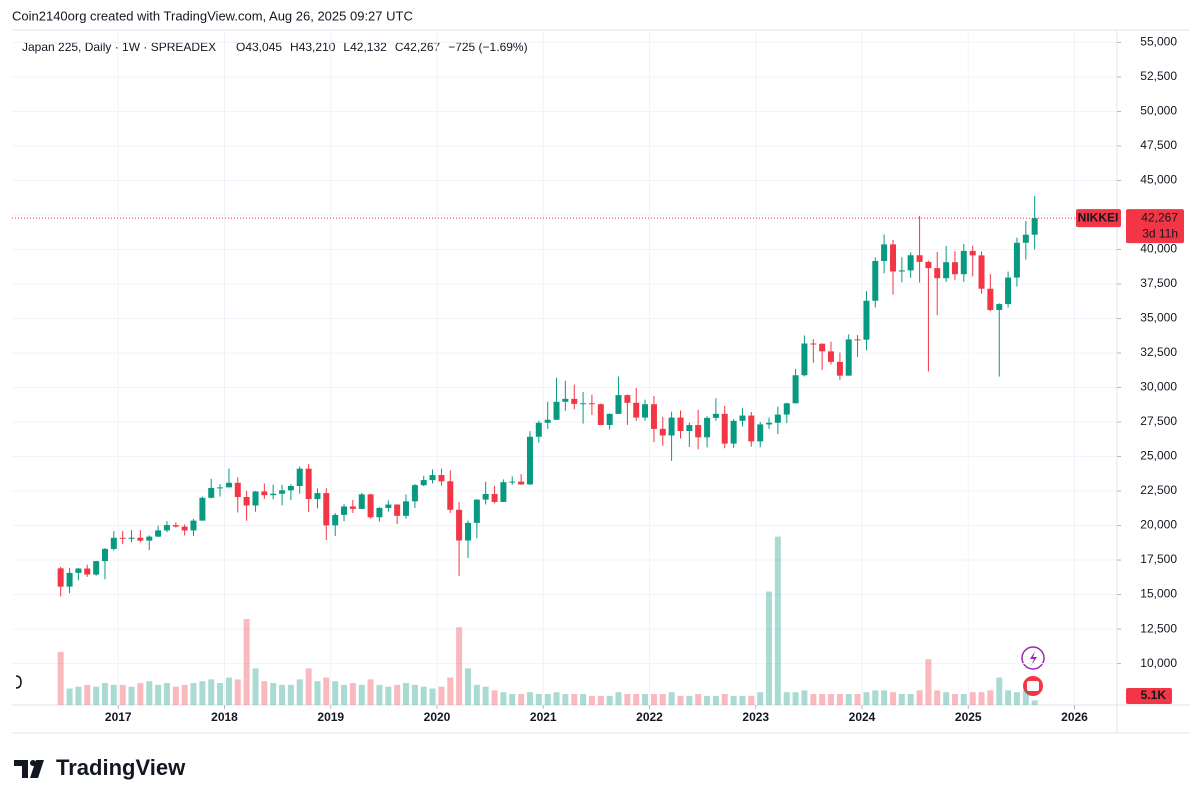 This screenshot has height=803, width=1199. I want to click on logo: TradingView, so click(100, 767).